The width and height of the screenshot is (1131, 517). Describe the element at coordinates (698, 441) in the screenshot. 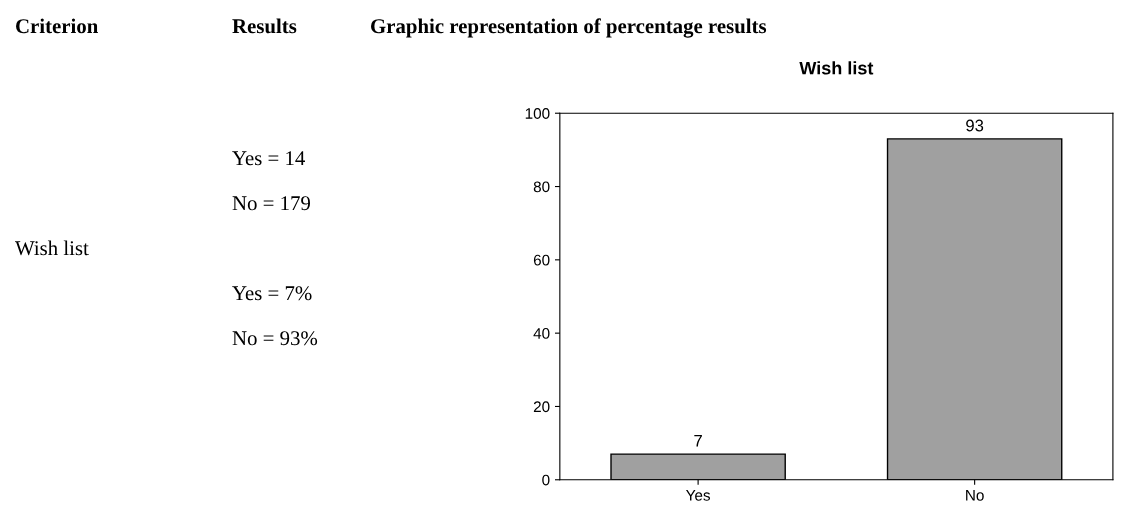

I see `data-label: 7` at that location.